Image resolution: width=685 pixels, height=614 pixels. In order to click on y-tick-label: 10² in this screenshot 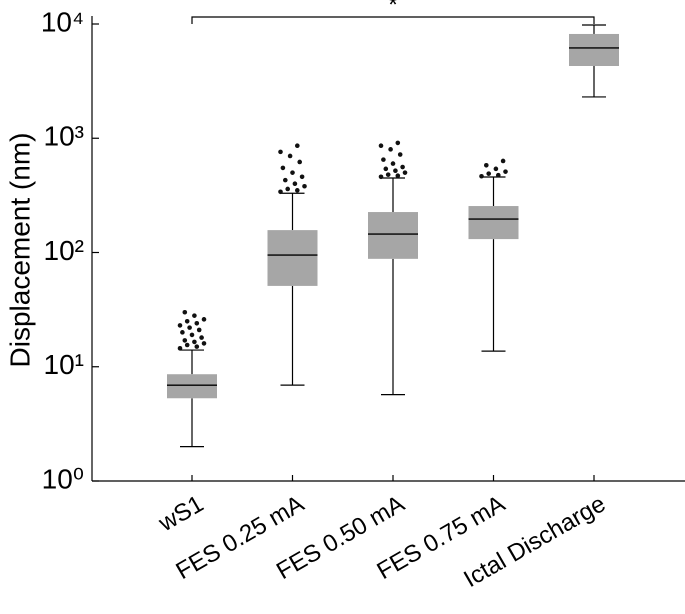, I will do `click(64, 250)`.